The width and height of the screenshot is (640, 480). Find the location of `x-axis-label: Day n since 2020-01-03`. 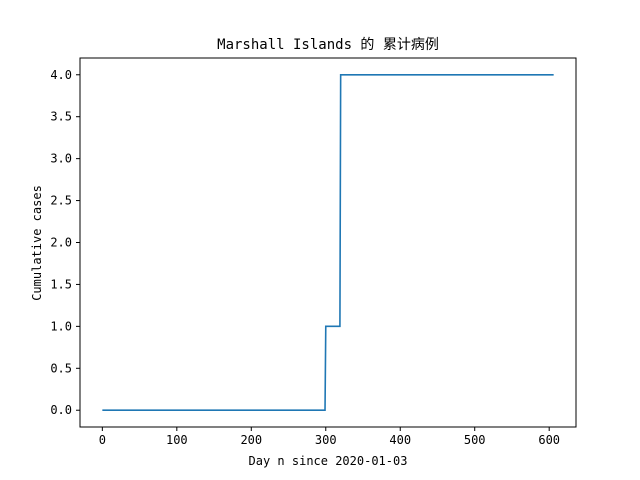

x-axis-label: Day n since 2020-01-03 is located at coordinates (328, 461).